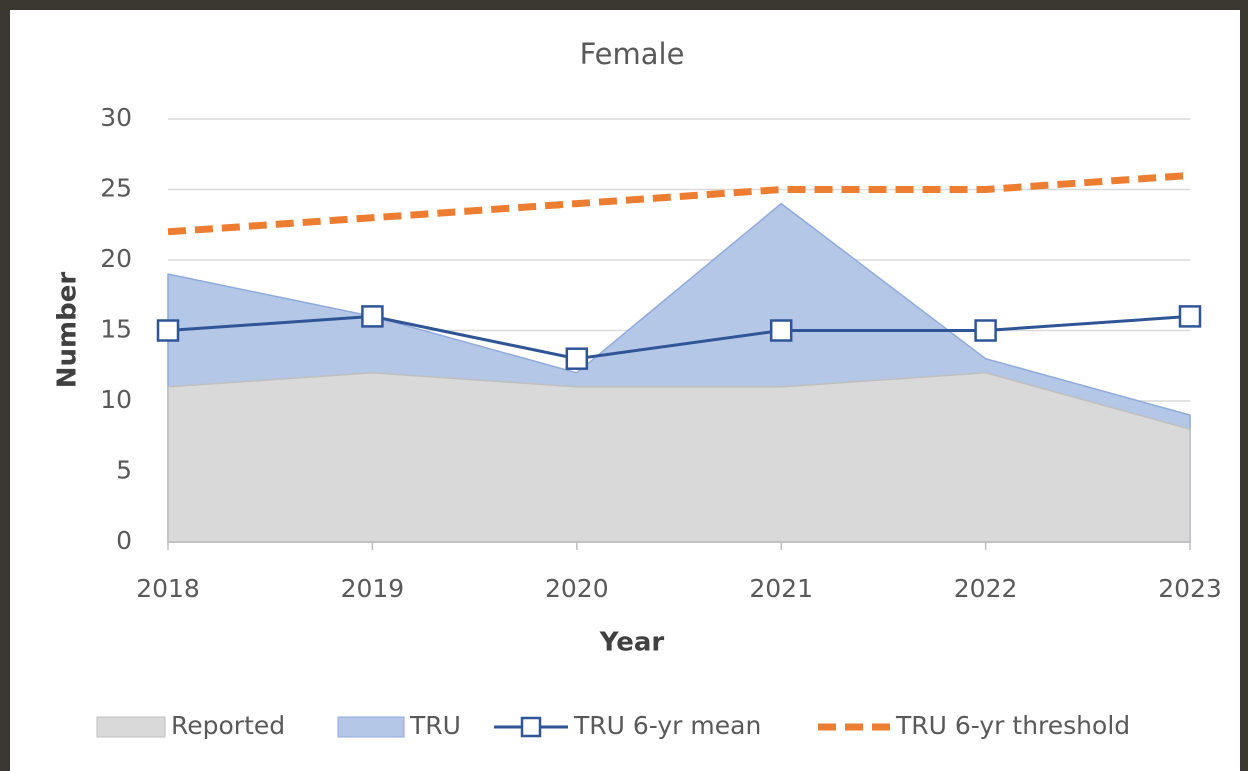 This screenshot has height=771, width=1248. I want to click on x-axis-title: Year, so click(632, 643).